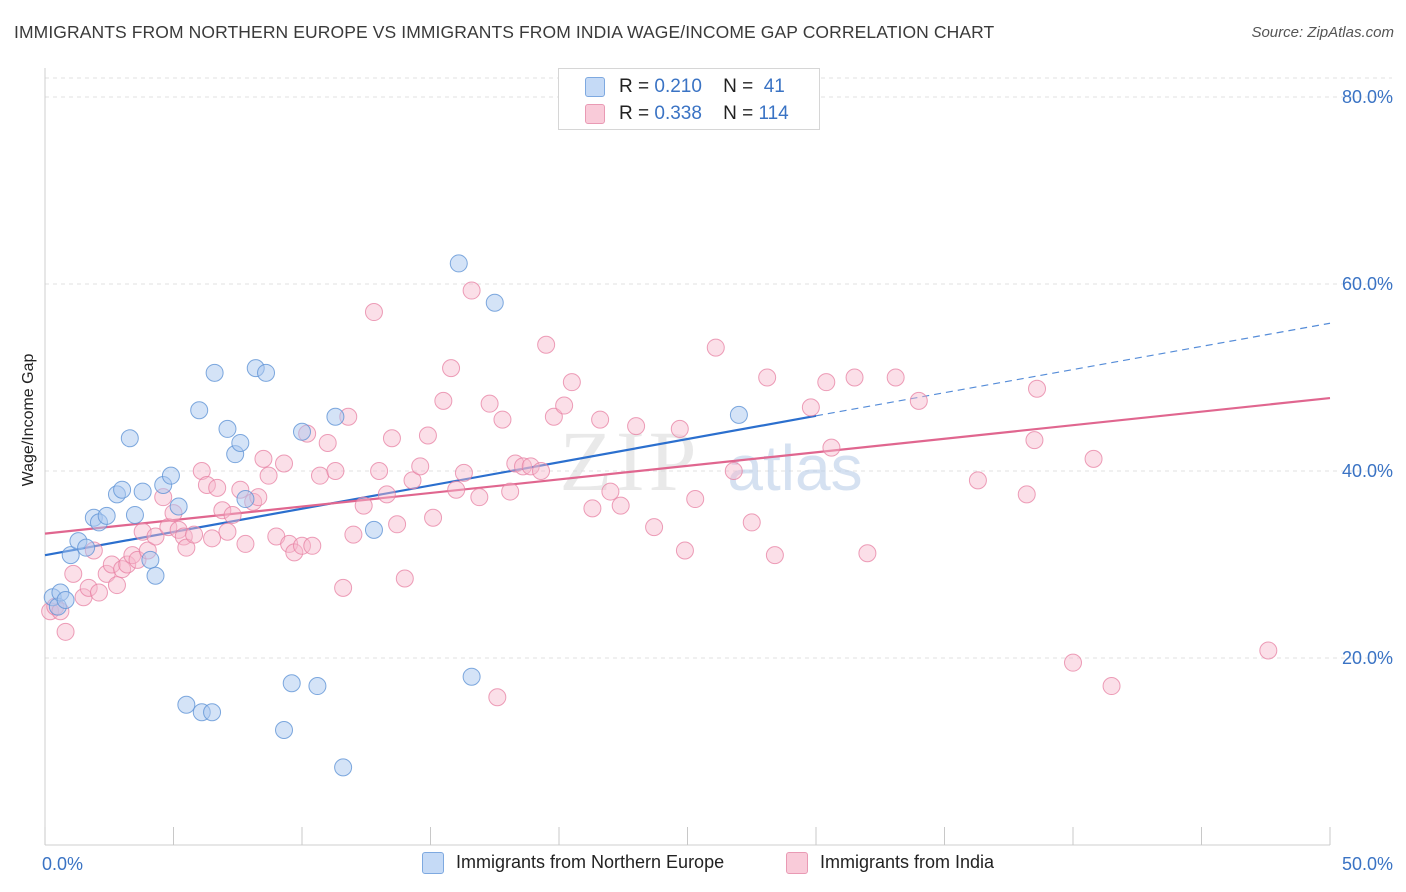 The width and height of the screenshot is (1406, 892). I want to click on trend-line-india, so click(687, 465).